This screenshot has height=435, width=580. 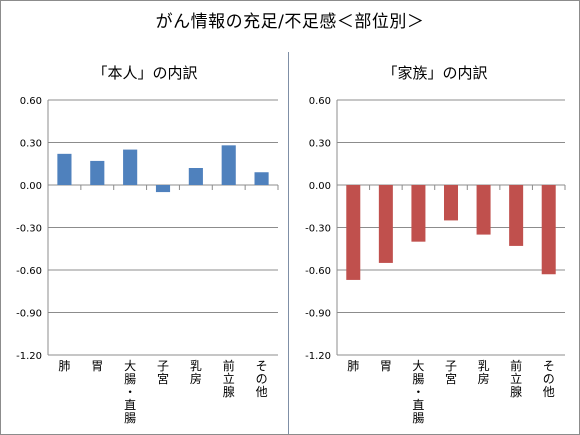 What do you see at coordinates (320, 101) in the screenshot?
I see `chart-2-y-tick-label: 0.60` at bounding box center [320, 101].